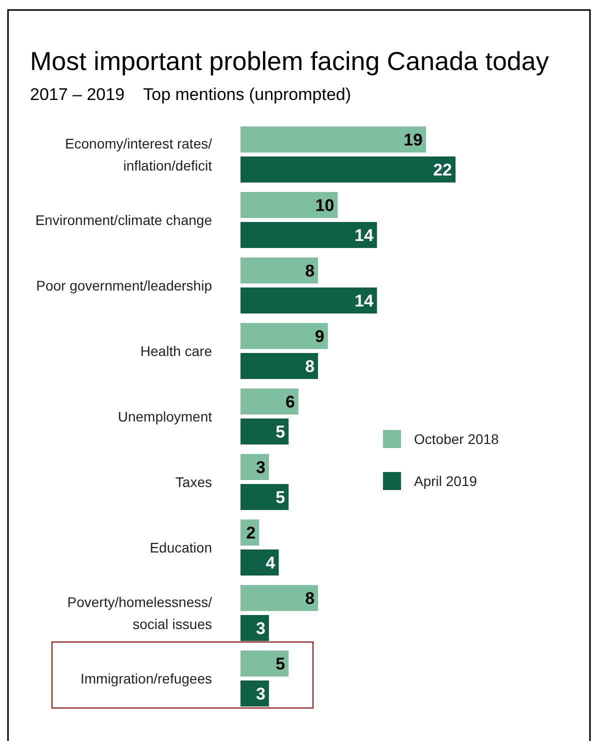 The image size is (592, 741). What do you see at coordinates (446, 481) in the screenshot?
I see `legend-label: April 2019` at bounding box center [446, 481].